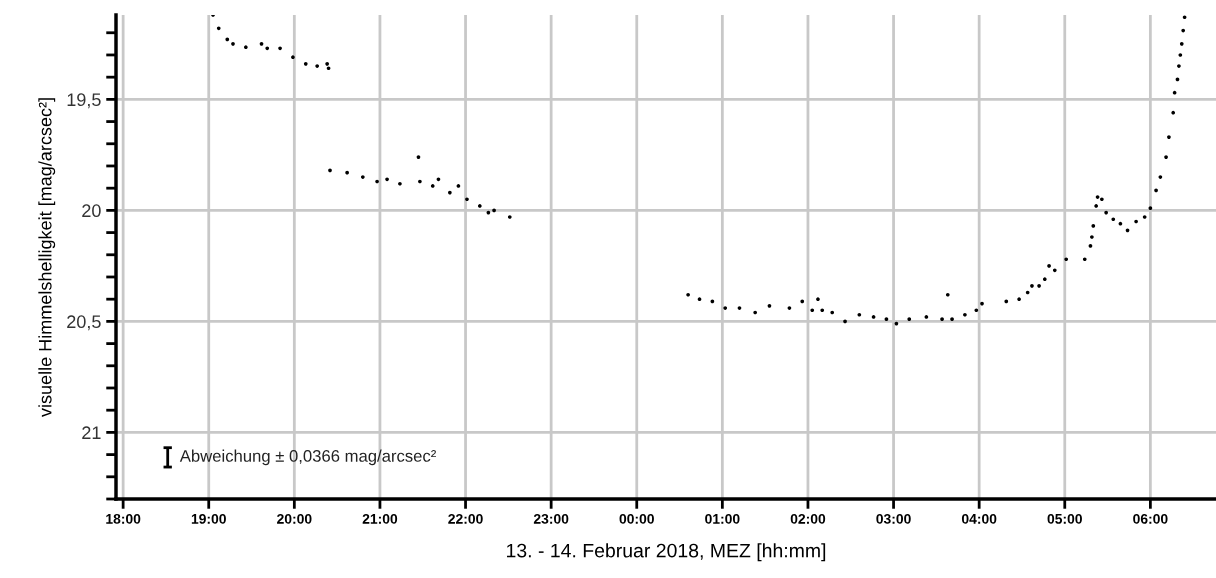 Image resolution: width=1216 pixels, height=578 pixels. Describe the element at coordinates (307, 457) in the screenshot. I see `annotation: Abweichung ± 0,0366 mag/arcsec²` at that location.